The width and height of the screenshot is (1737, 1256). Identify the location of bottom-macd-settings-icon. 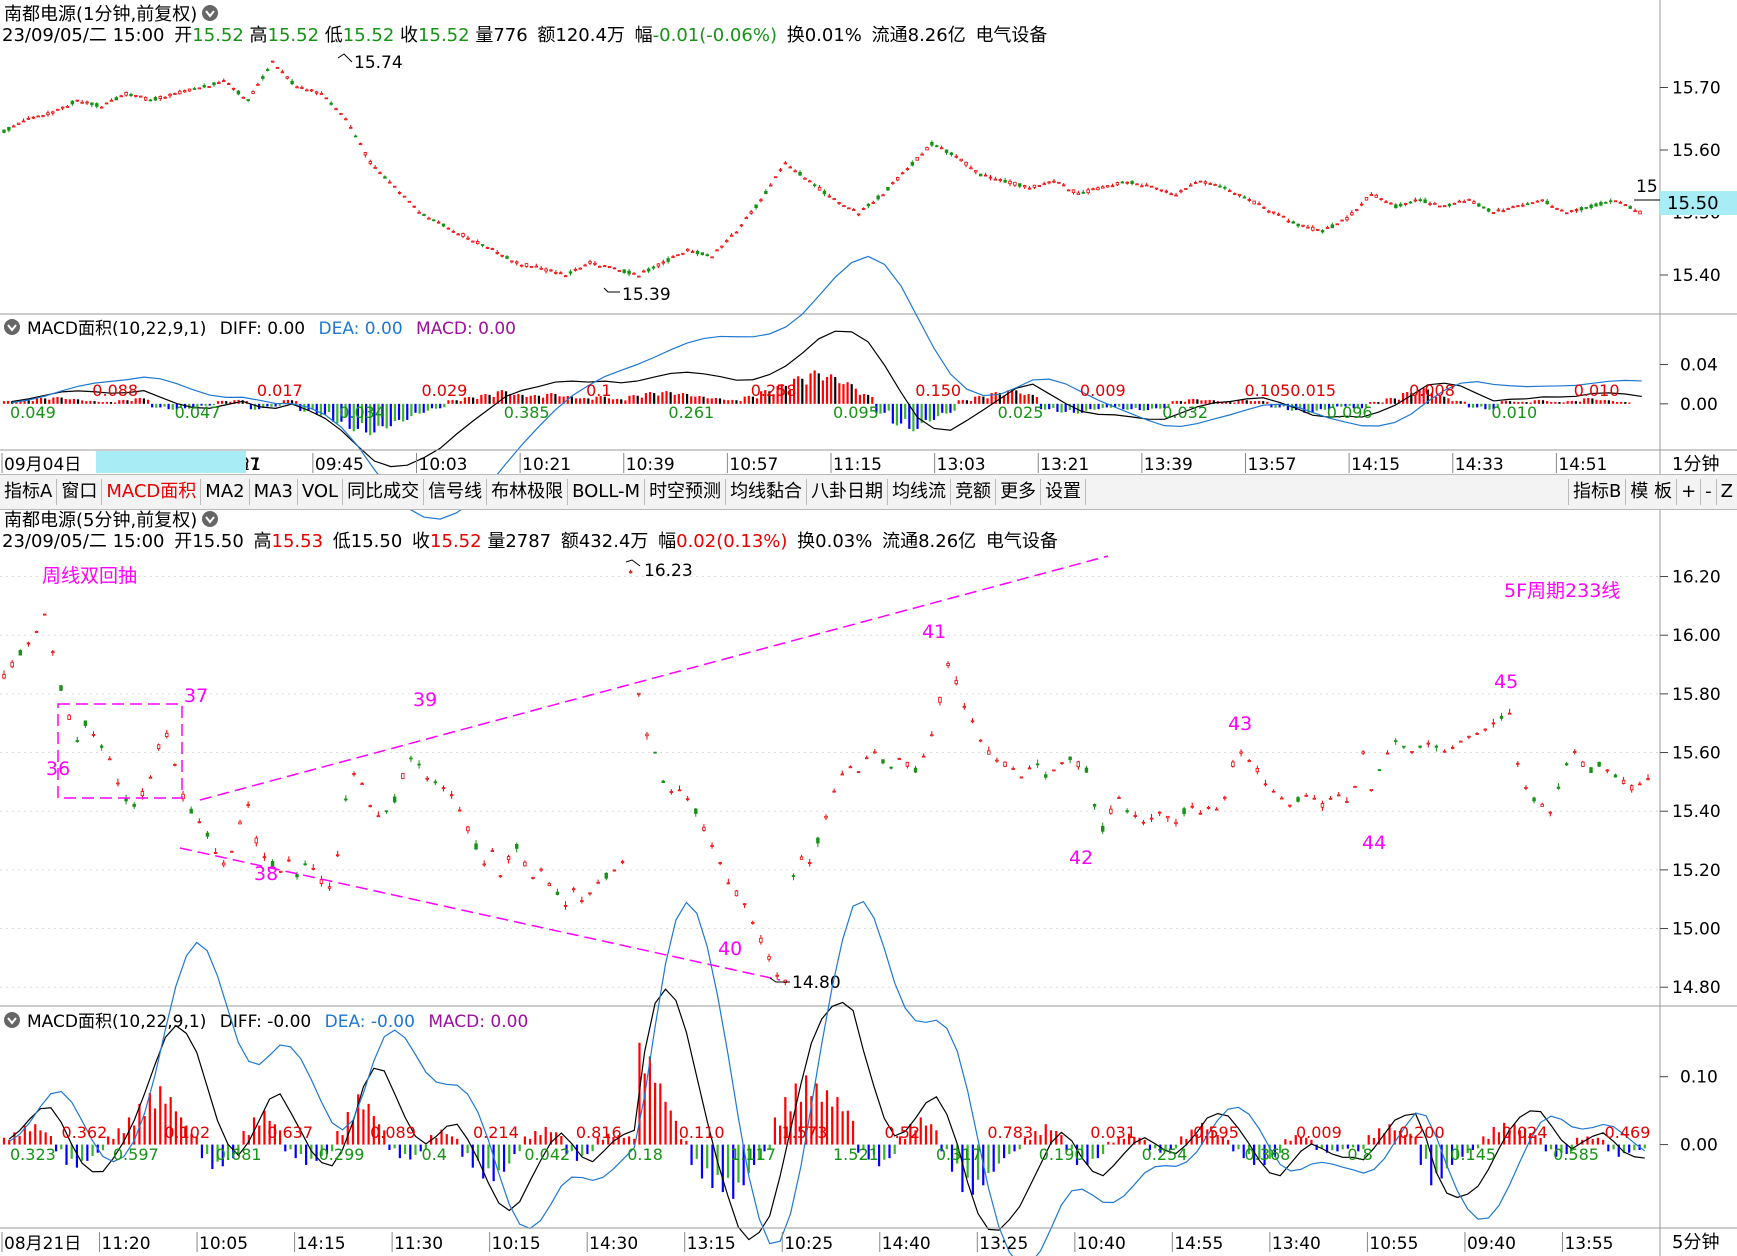
(12, 1020).